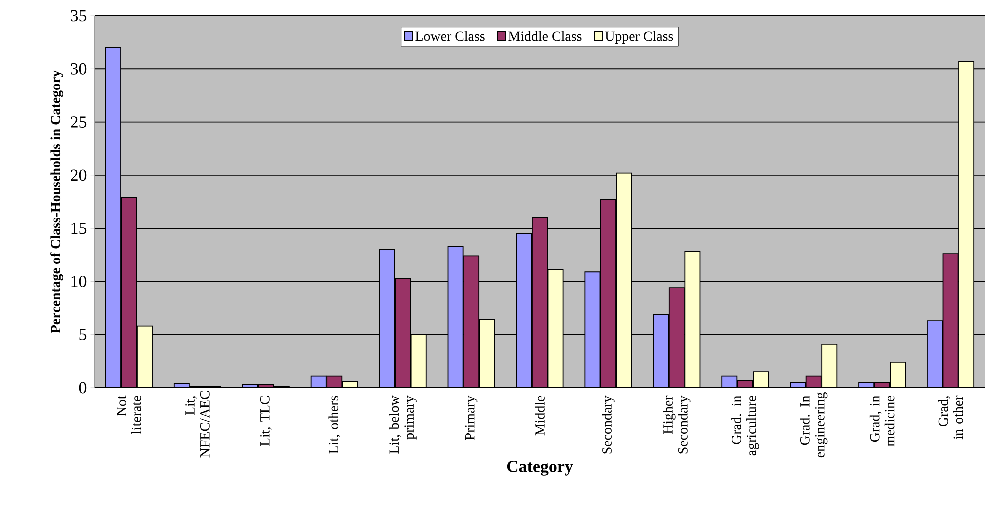  What do you see at coordinates (639, 37) in the screenshot?
I see `legend-label: Upper Class` at bounding box center [639, 37].